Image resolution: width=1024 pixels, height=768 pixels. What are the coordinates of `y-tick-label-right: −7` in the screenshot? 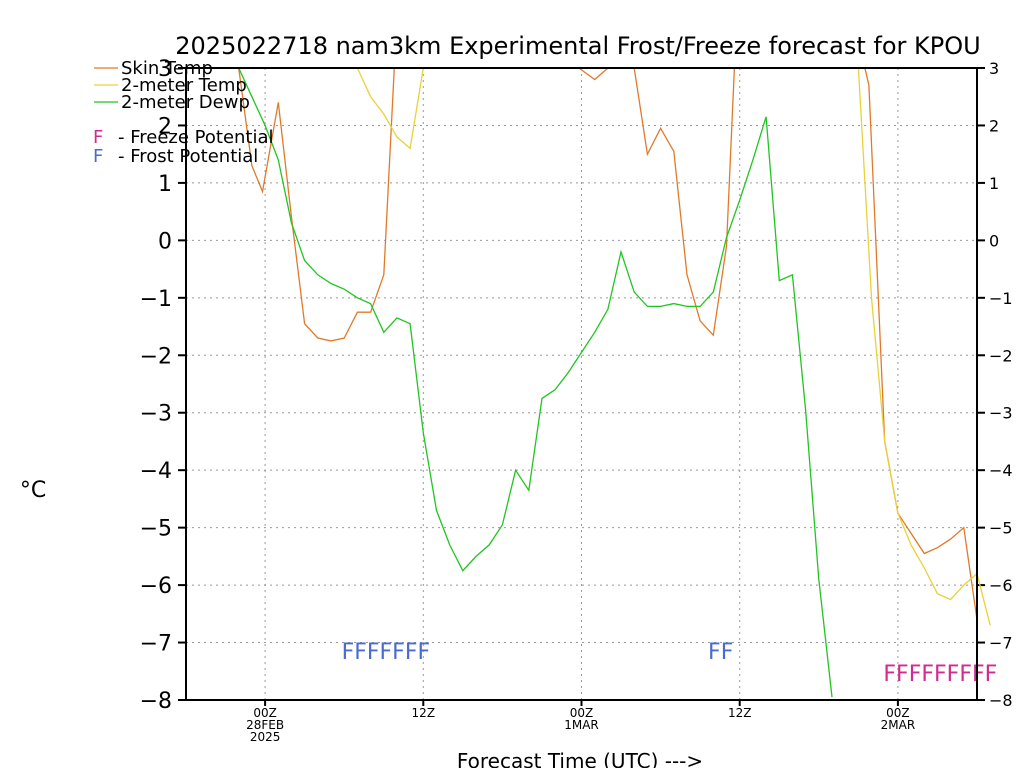 It's located at (1001, 643).